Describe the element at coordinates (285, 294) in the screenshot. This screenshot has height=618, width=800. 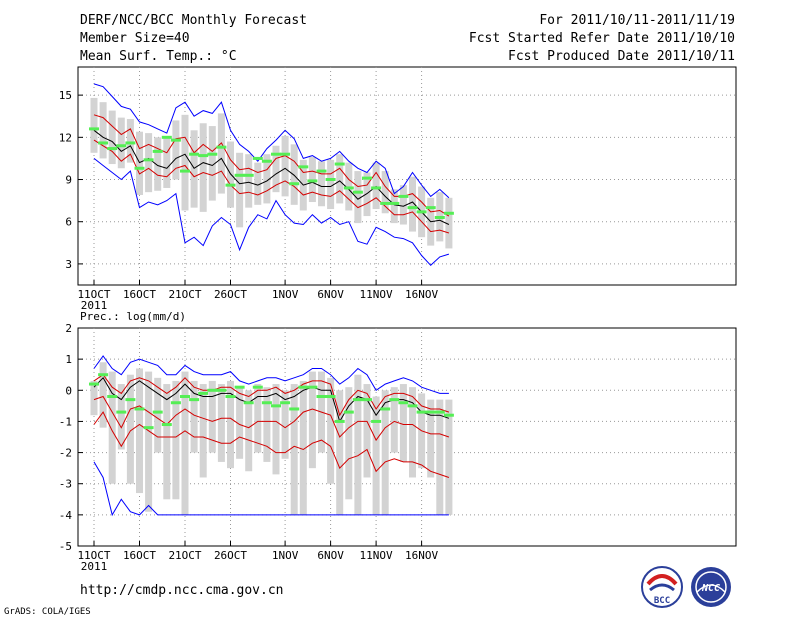
I see `temp-xtick-label: 1NOV` at that location.